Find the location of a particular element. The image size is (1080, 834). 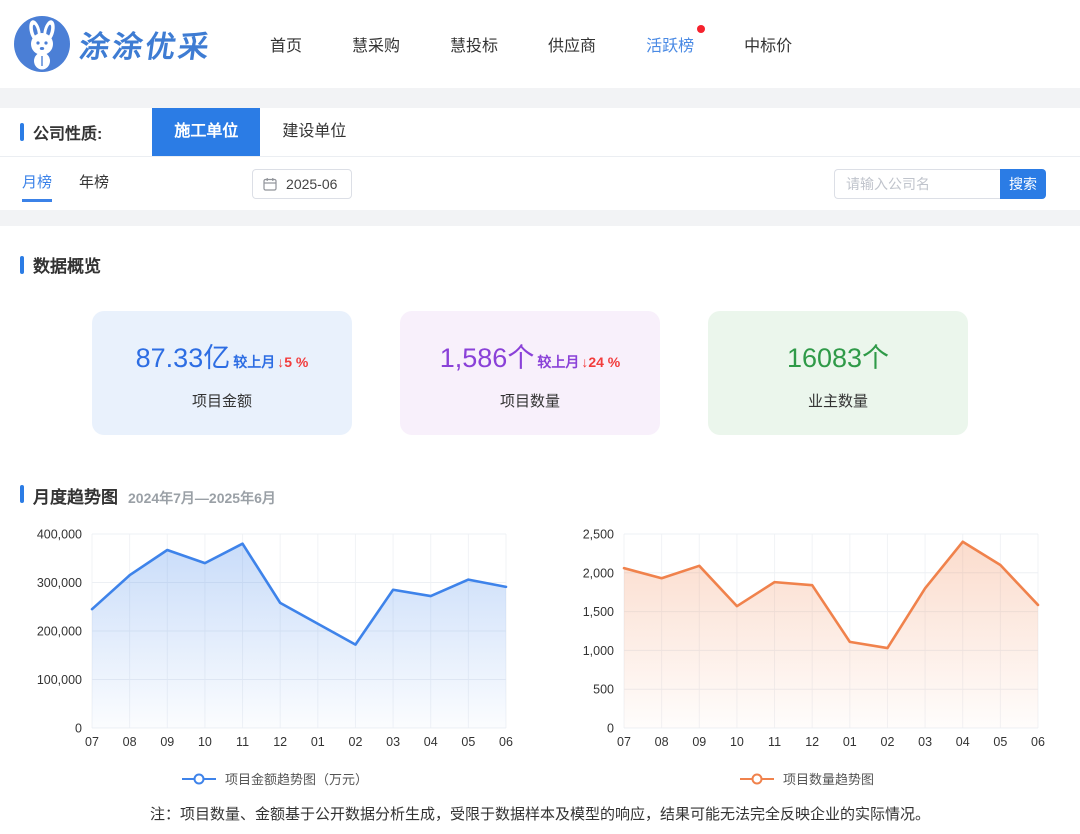

company-search: 搜索 is located at coordinates (940, 183).